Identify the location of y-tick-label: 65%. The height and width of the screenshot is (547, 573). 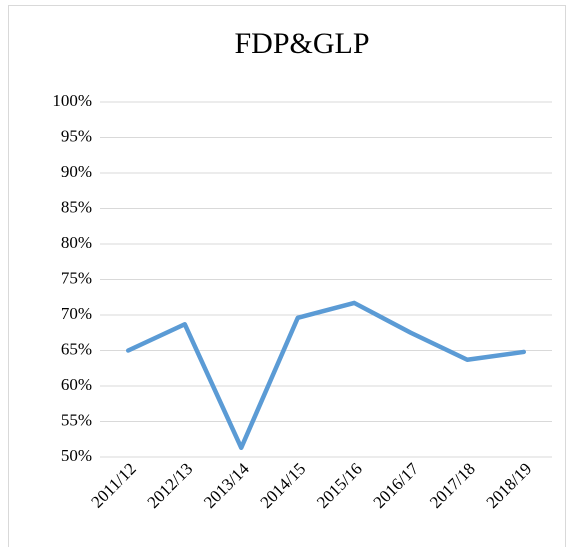
(76, 348).